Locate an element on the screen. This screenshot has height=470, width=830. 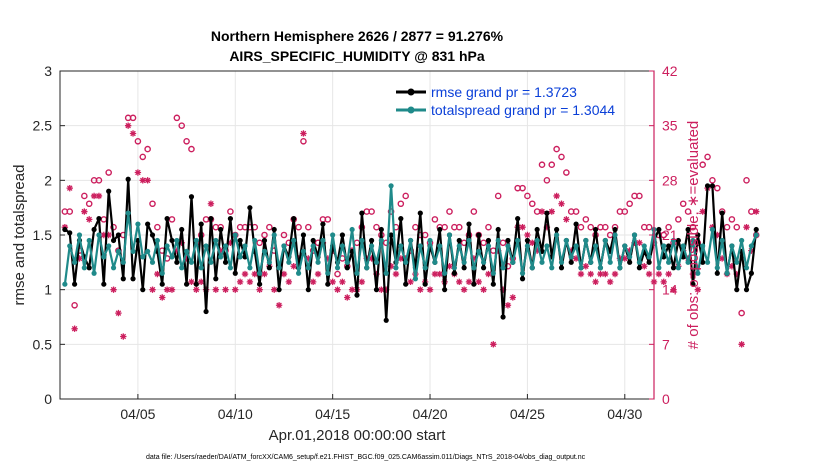
y2-tick-label: 28 is located at coordinates (670, 180).